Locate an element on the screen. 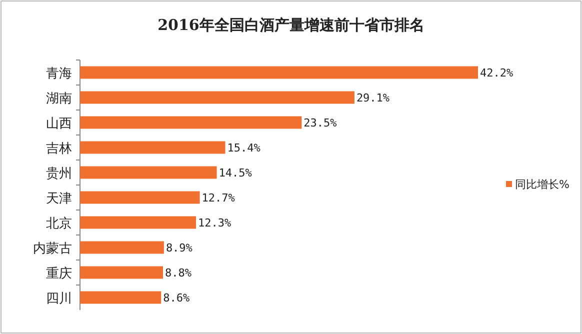 This screenshot has height=334, width=582. chart-title: 2016年全国白酒产量增速前十省市排名 is located at coordinates (291, 25).